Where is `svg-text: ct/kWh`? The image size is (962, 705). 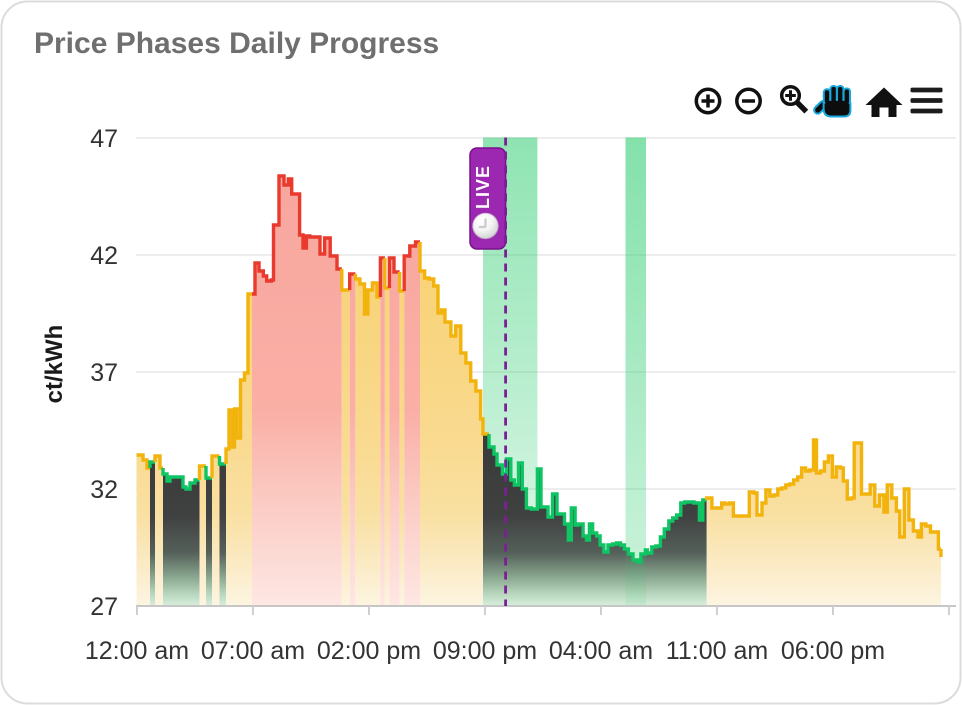
svg-text: ct/kWh is located at coordinates (54, 364).